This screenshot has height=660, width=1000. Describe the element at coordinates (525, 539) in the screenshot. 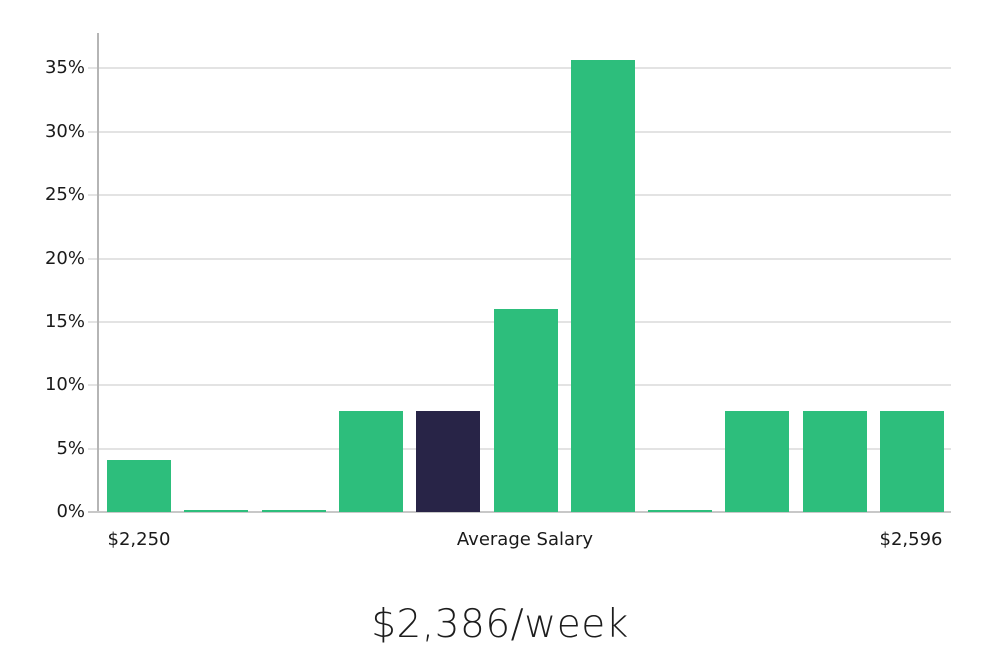

I see `x-tick-average-salary: Average Salary` at that location.